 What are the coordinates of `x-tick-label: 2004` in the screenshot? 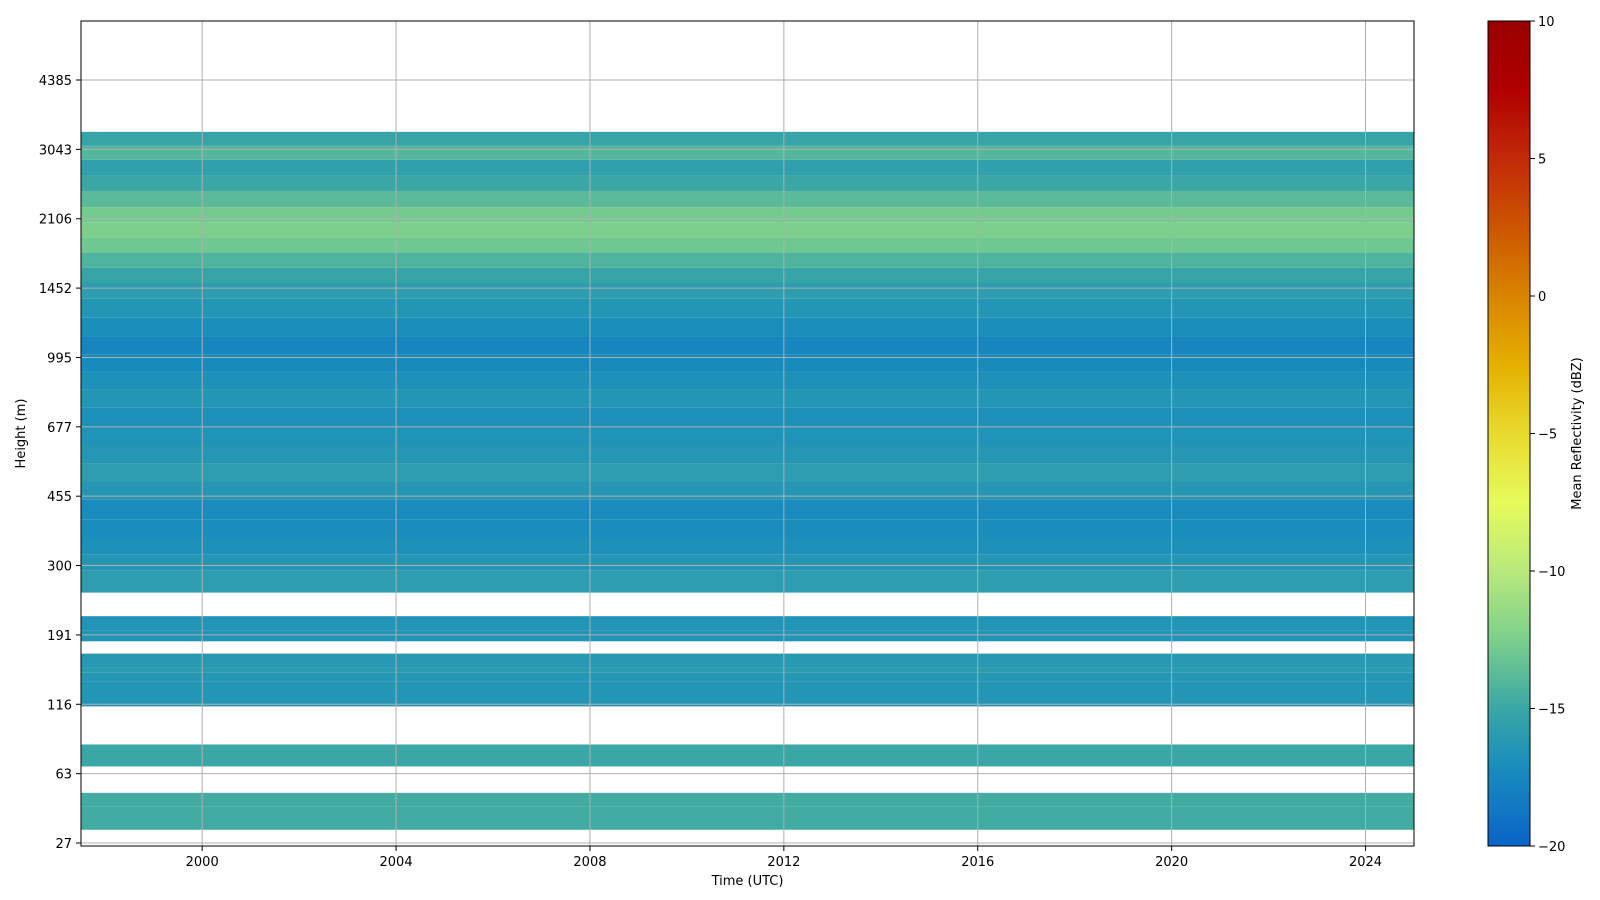 It's located at (396, 862).